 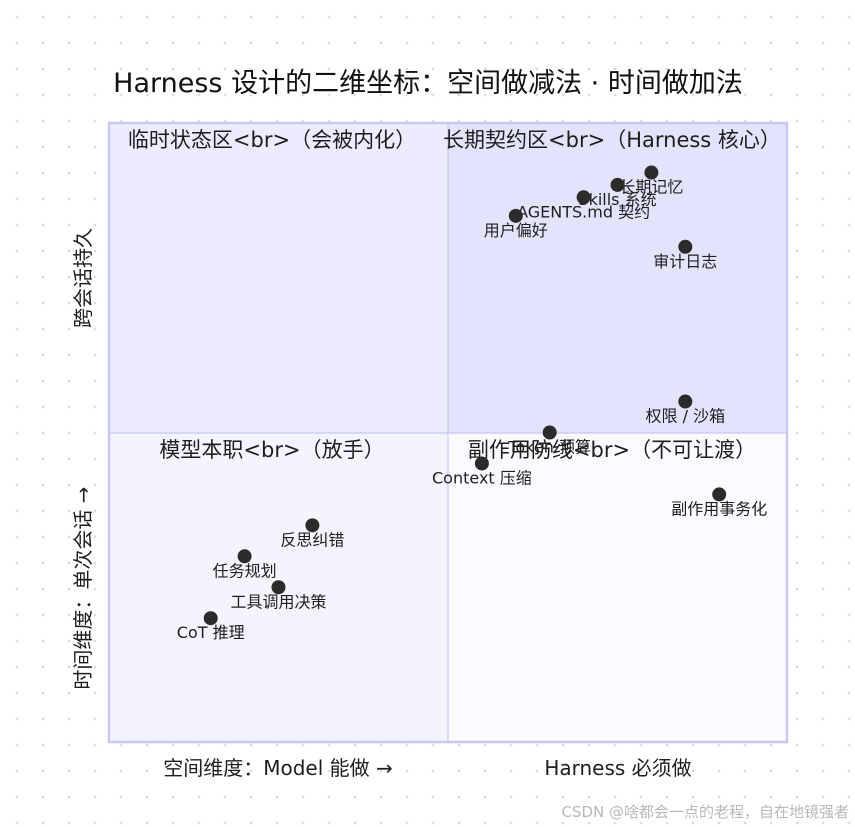 What do you see at coordinates (612, 140) in the screenshot?
I see `quadrant-label-top-right: 长期契约区<br>（Harness 核心）` at bounding box center [612, 140].